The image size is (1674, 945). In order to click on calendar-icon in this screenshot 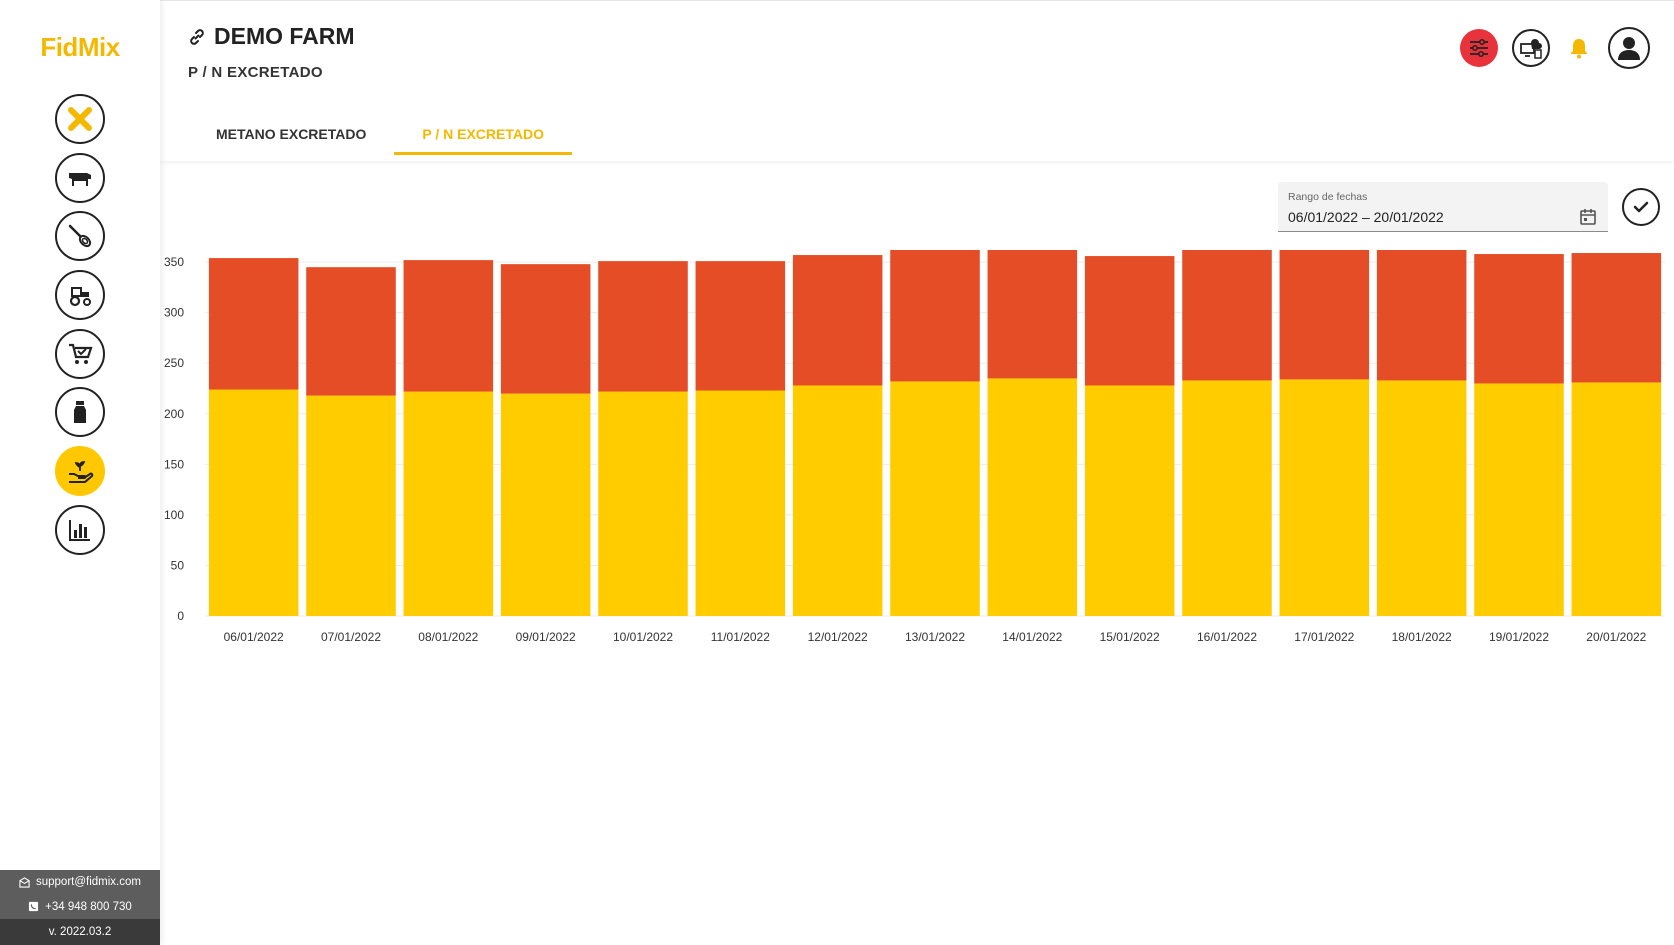, I will do `click(1588, 217)`.